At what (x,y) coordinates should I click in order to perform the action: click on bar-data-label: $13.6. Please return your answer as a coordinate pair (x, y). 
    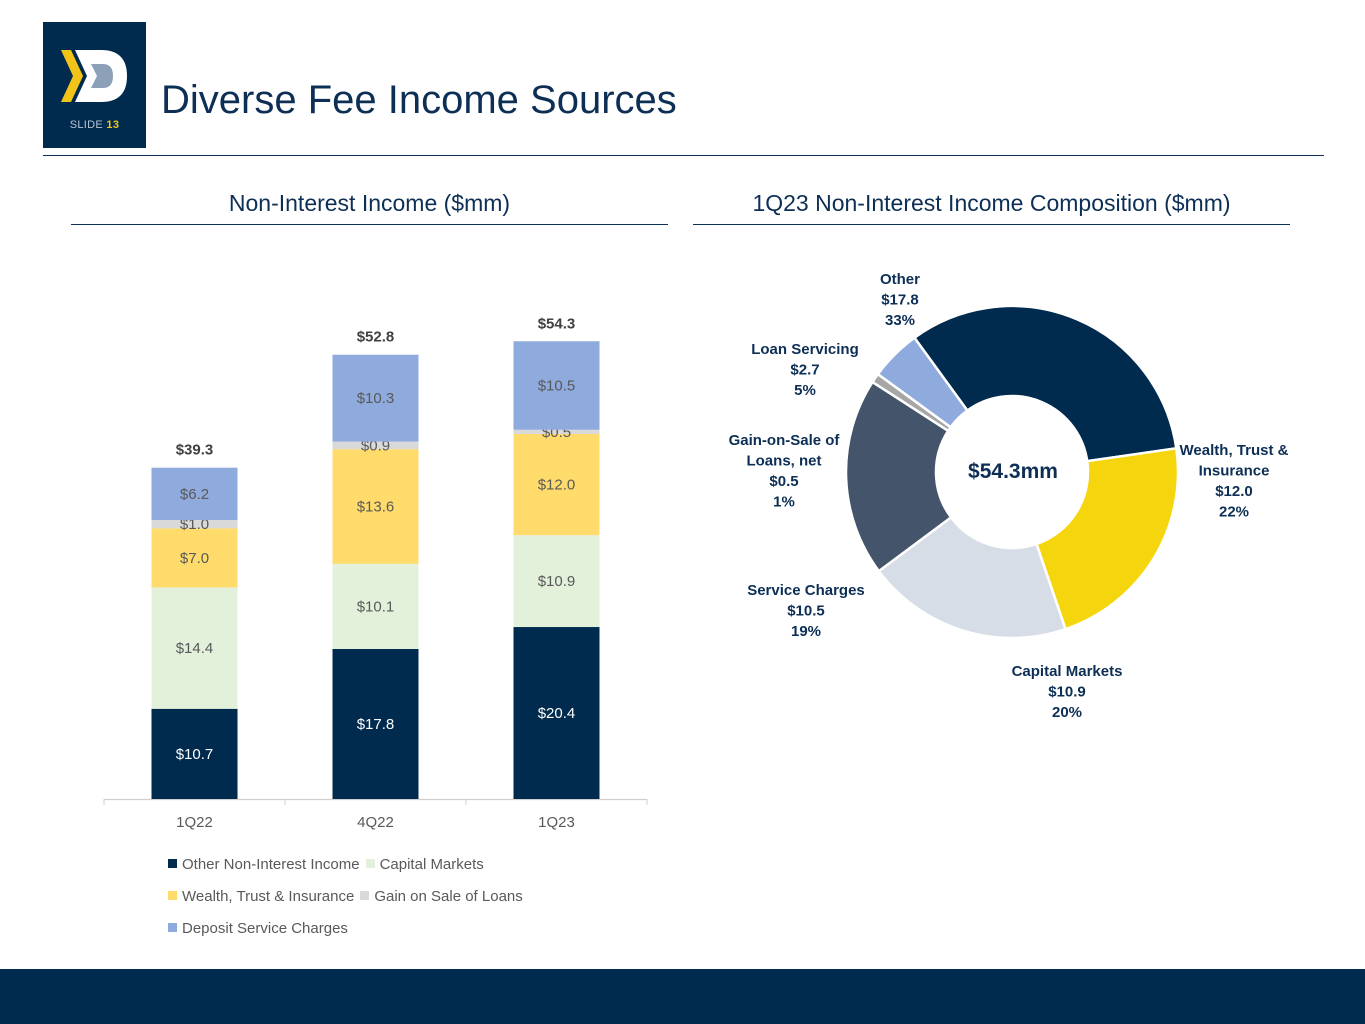
    Looking at the image, I should click on (376, 506).